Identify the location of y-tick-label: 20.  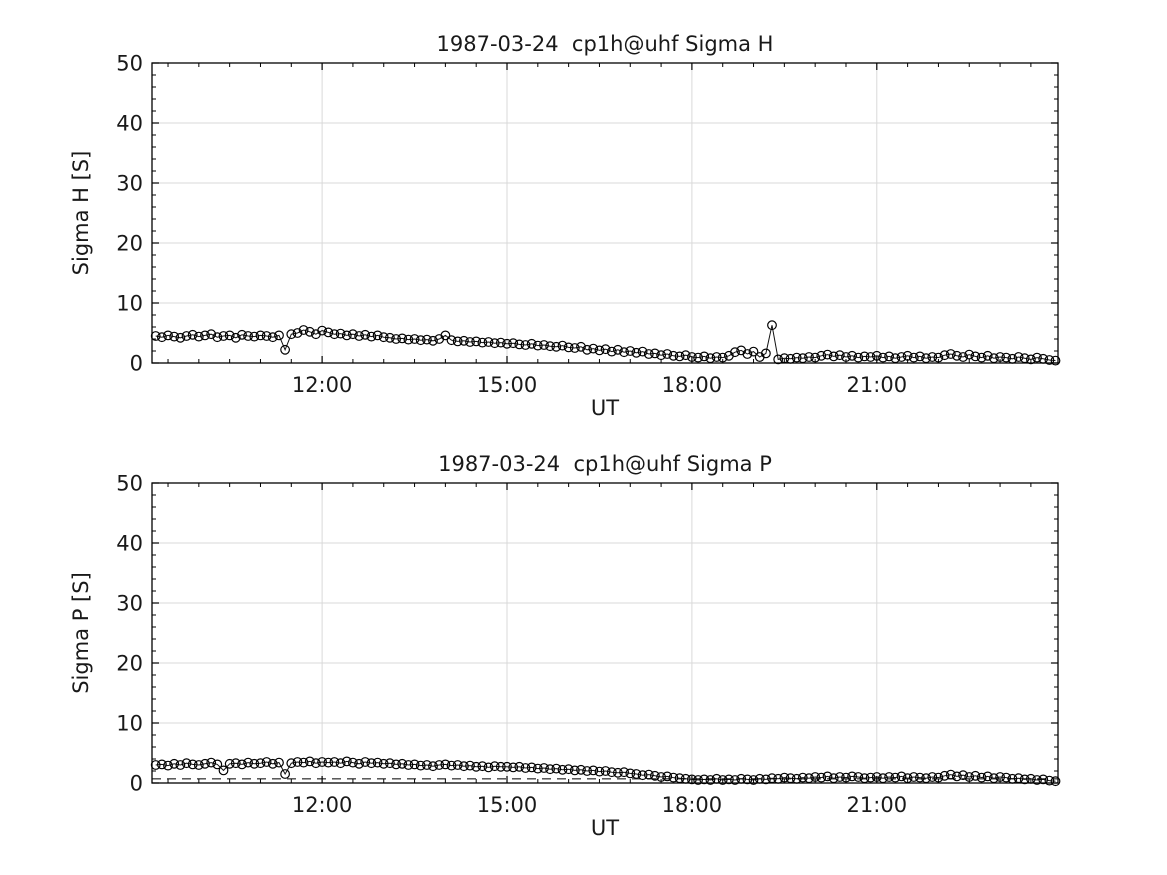
(129, 664).